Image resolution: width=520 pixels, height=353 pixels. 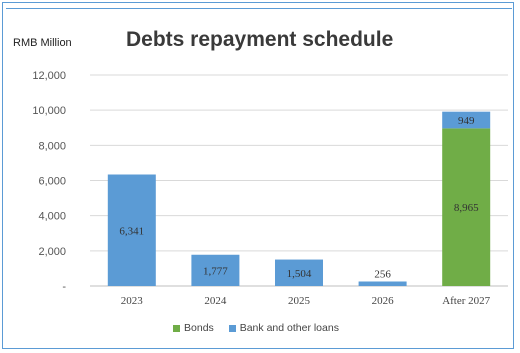 What do you see at coordinates (52, 217) in the screenshot?
I see `y-tick-label: 4,000` at bounding box center [52, 217].